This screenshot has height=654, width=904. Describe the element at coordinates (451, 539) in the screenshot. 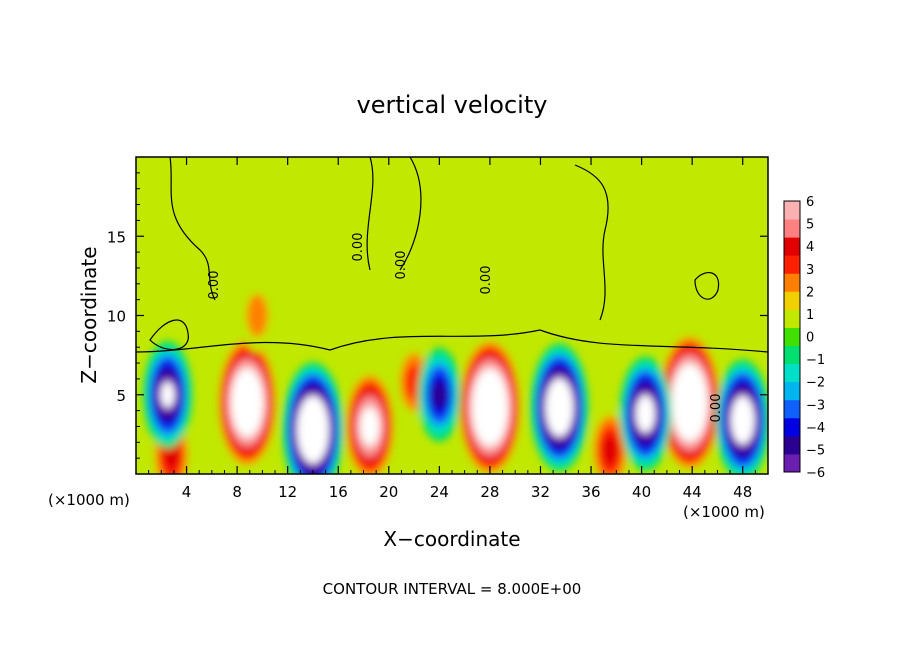

I see `x-axis-label: X−coordinate` at that location.